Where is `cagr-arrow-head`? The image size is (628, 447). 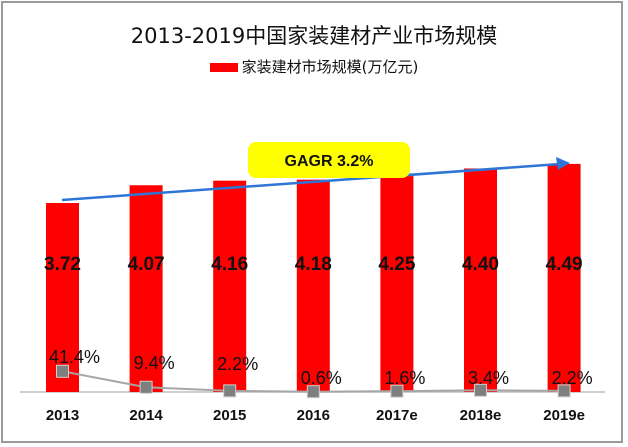
cagr-arrow-head is located at coordinates (563, 163).